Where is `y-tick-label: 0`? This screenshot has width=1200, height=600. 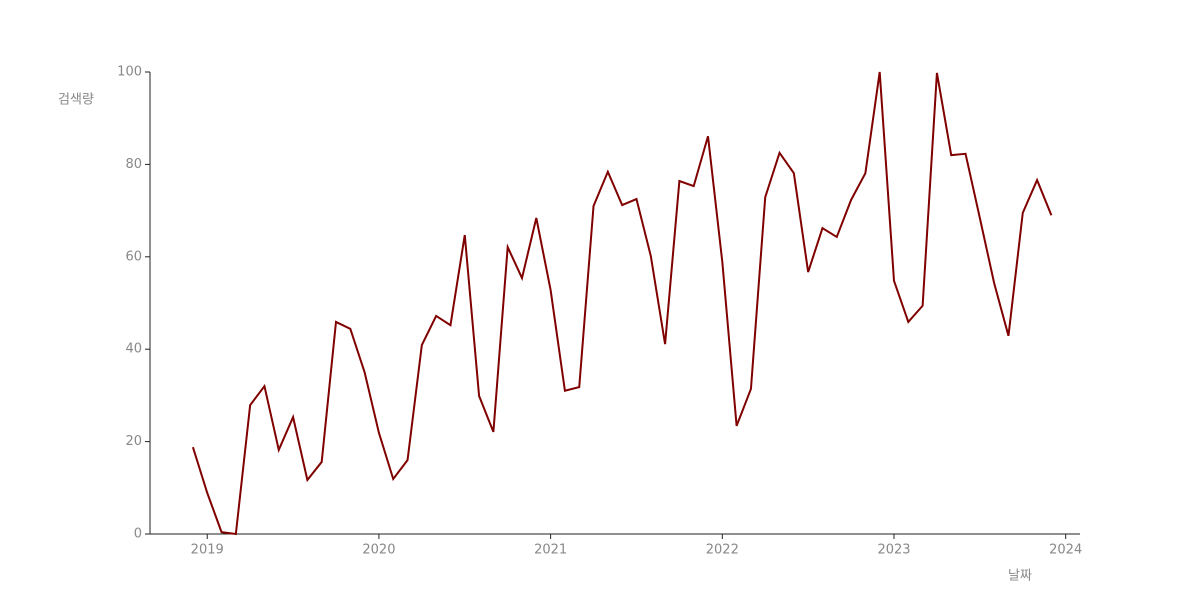
y-tick-label: 0 is located at coordinates (138, 534).